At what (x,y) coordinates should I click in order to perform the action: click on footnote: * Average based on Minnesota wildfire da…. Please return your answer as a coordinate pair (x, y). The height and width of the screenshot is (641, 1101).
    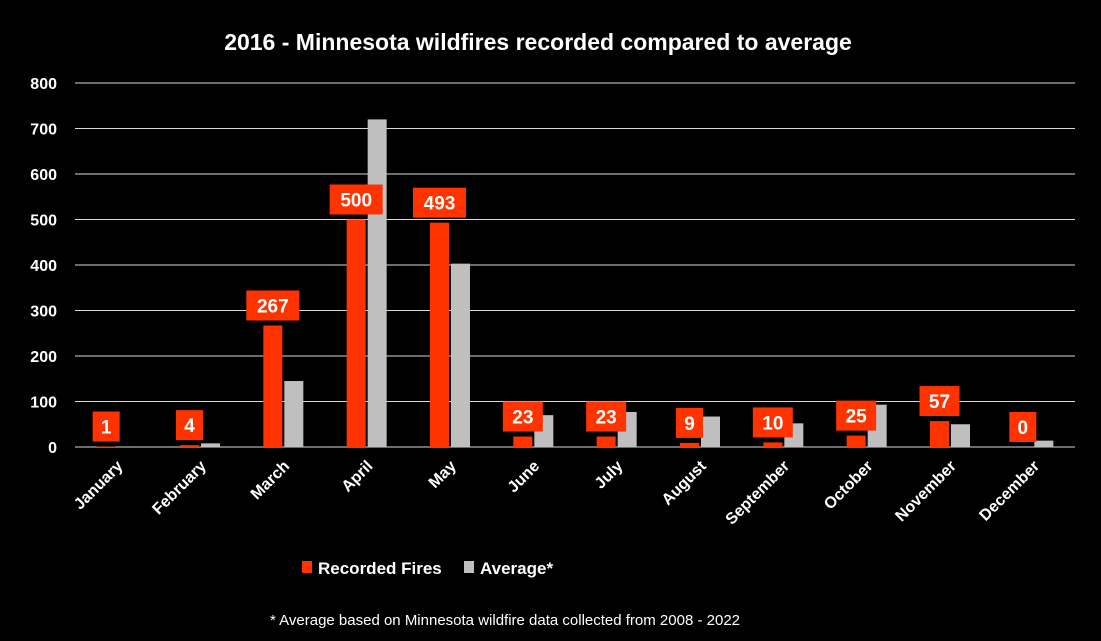
    Looking at the image, I should click on (505, 620).